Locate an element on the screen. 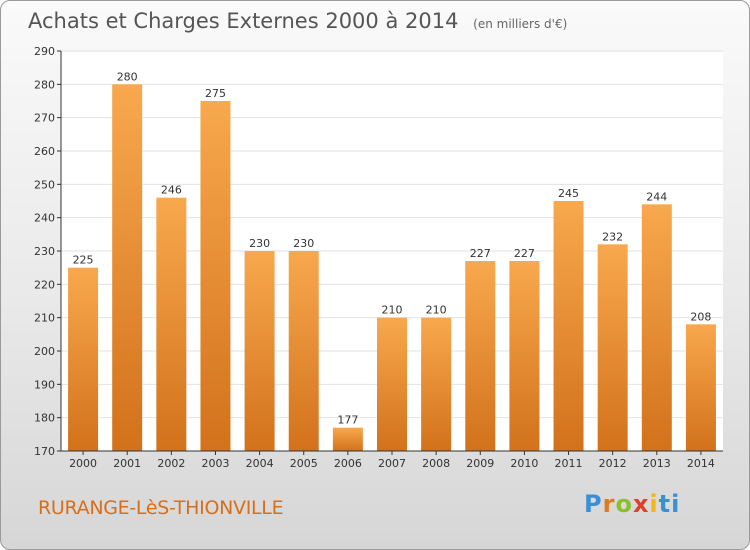 The width and height of the screenshot is (750, 550). x-tick-label: 2013 is located at coordinates (657, 463).